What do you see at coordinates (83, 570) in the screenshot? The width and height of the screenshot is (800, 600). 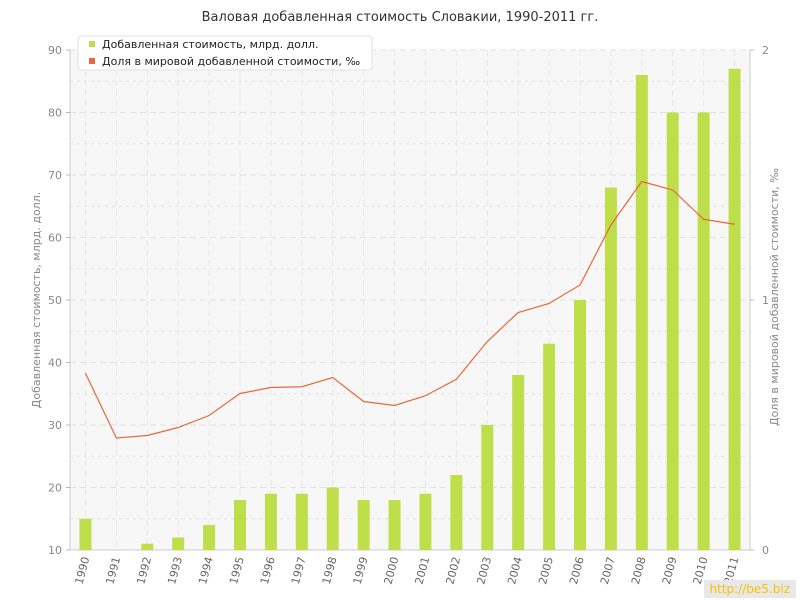 I see `x-tick-label: 1990` at bounding box center [83, 570].